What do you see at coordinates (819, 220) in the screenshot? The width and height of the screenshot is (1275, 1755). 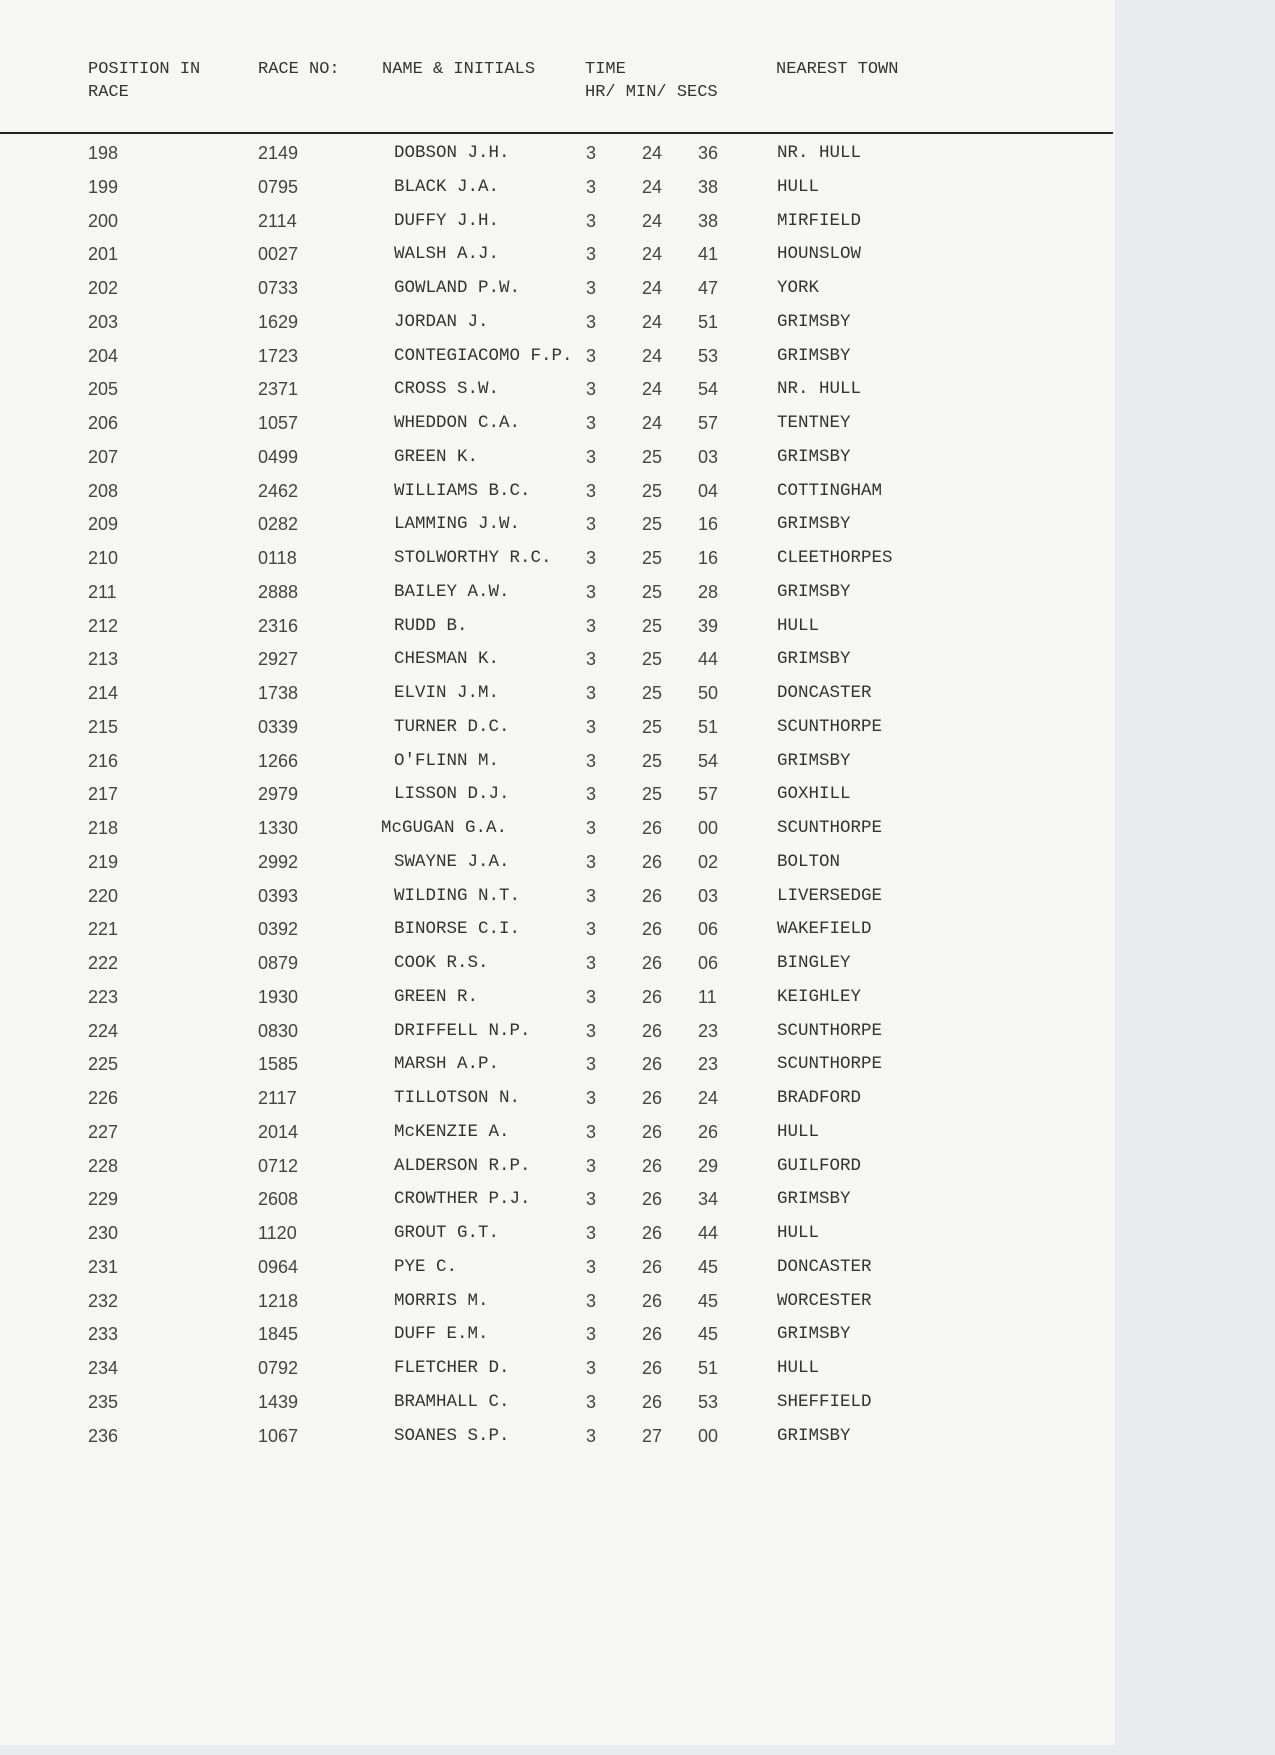 I see `cell-town: MIRFIELD` at bounding box center [819, 220].